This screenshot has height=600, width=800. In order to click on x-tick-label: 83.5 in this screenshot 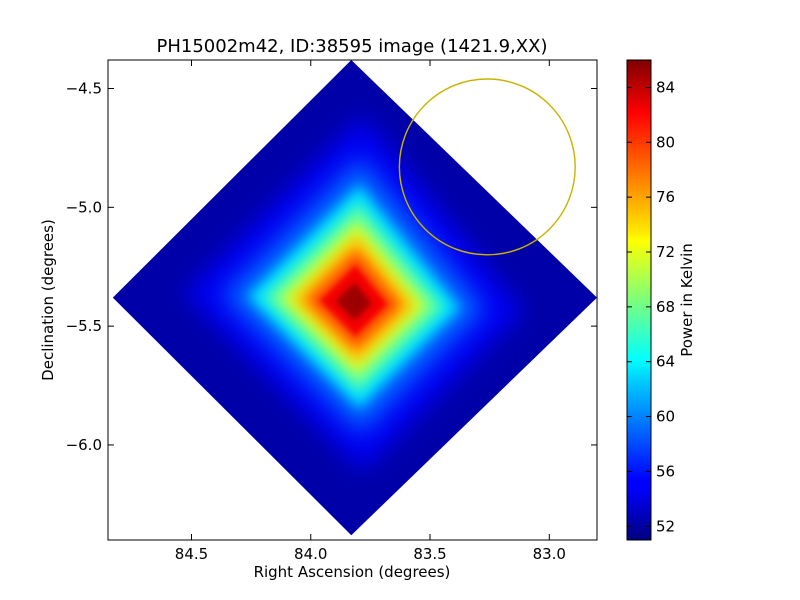, I will do `click(429, 554)`.